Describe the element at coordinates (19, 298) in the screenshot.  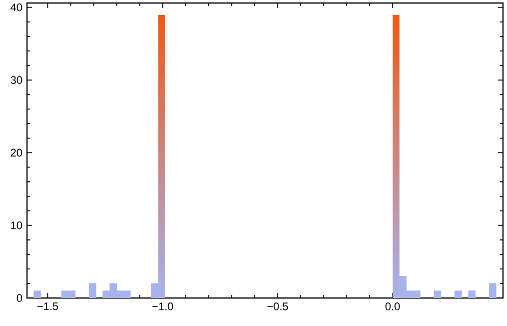
I see `y-tick-label: 0` at that location.